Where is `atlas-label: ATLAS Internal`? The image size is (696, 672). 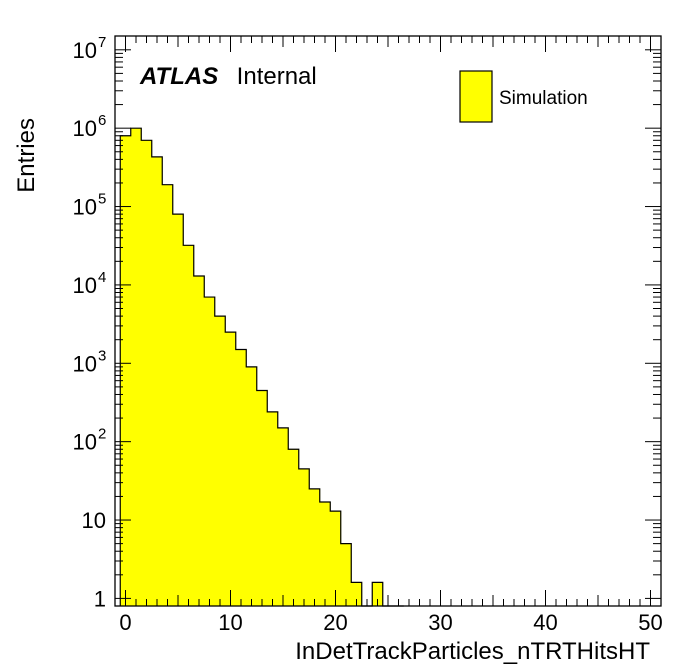 atlas-label: ATLAS Internal is located at coordinates (228, 76).